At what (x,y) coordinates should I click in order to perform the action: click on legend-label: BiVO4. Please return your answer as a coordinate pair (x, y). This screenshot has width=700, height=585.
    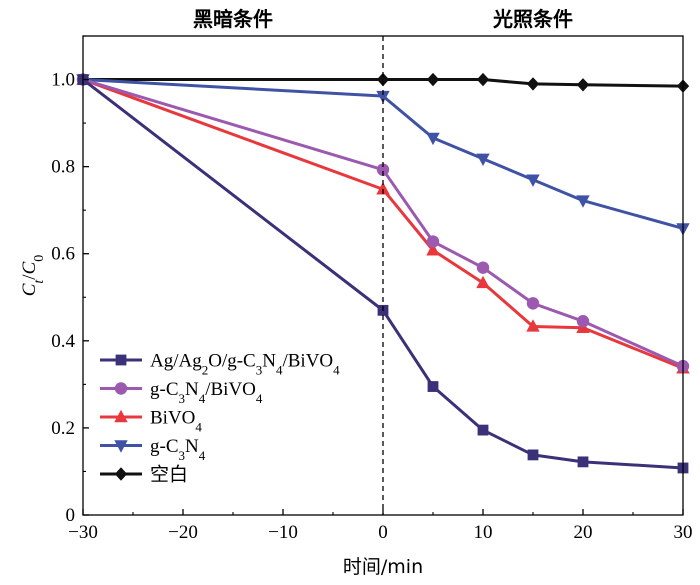
    Looking at the image, I should click on (176, 421).